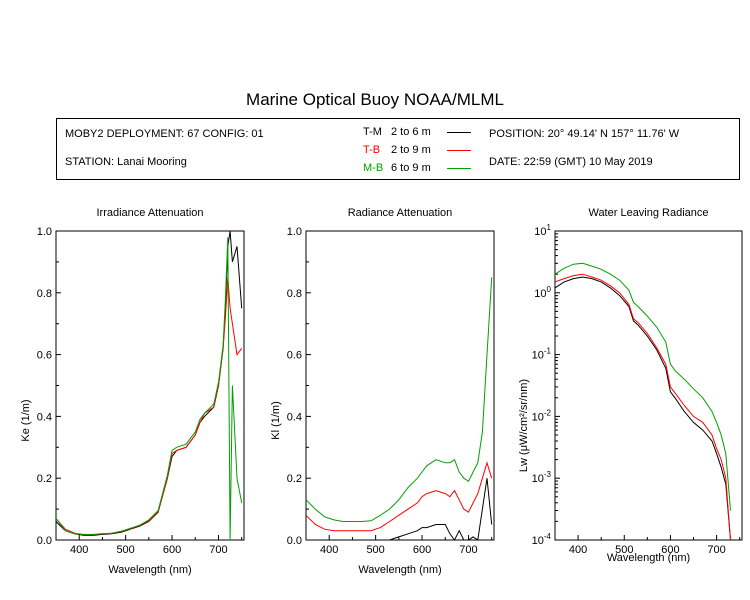 This screenshot has height=600, width=750. Describe the element at coordinates (542, 477) in the screenshot. I see `y-tick-label: 10⁻³` at that location.